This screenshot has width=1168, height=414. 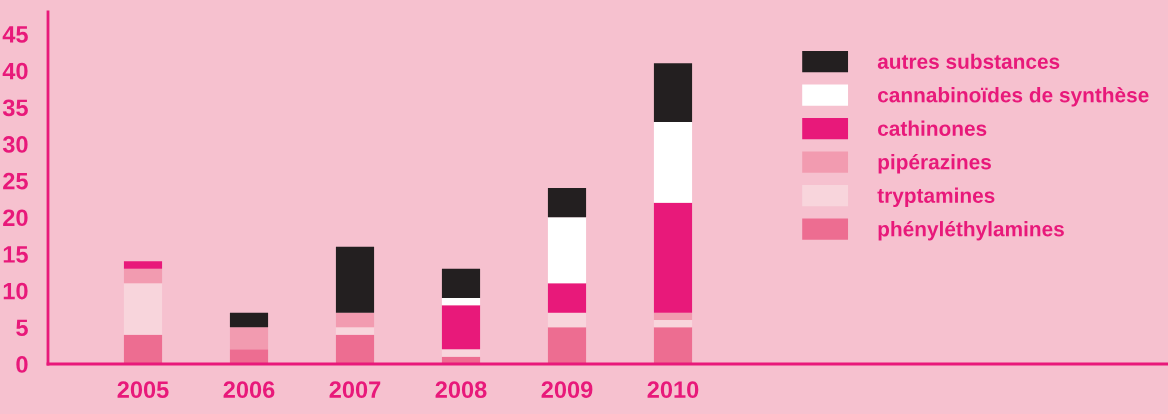 I want to click on x-tick-label: 2007, so click(x=355, y=390).